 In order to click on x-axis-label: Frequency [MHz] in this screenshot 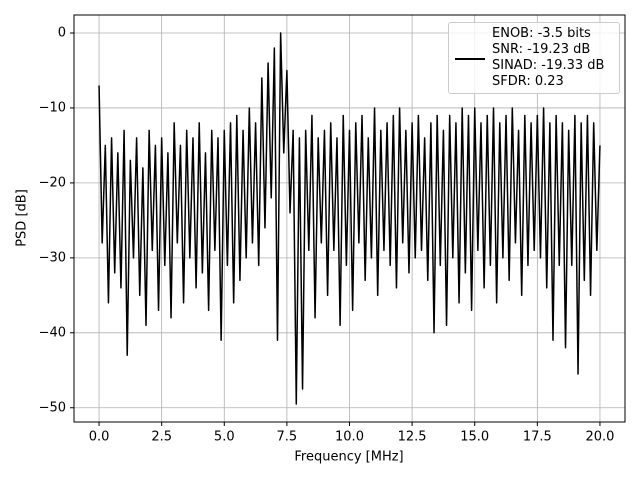, I will do `click(348, 457)`.